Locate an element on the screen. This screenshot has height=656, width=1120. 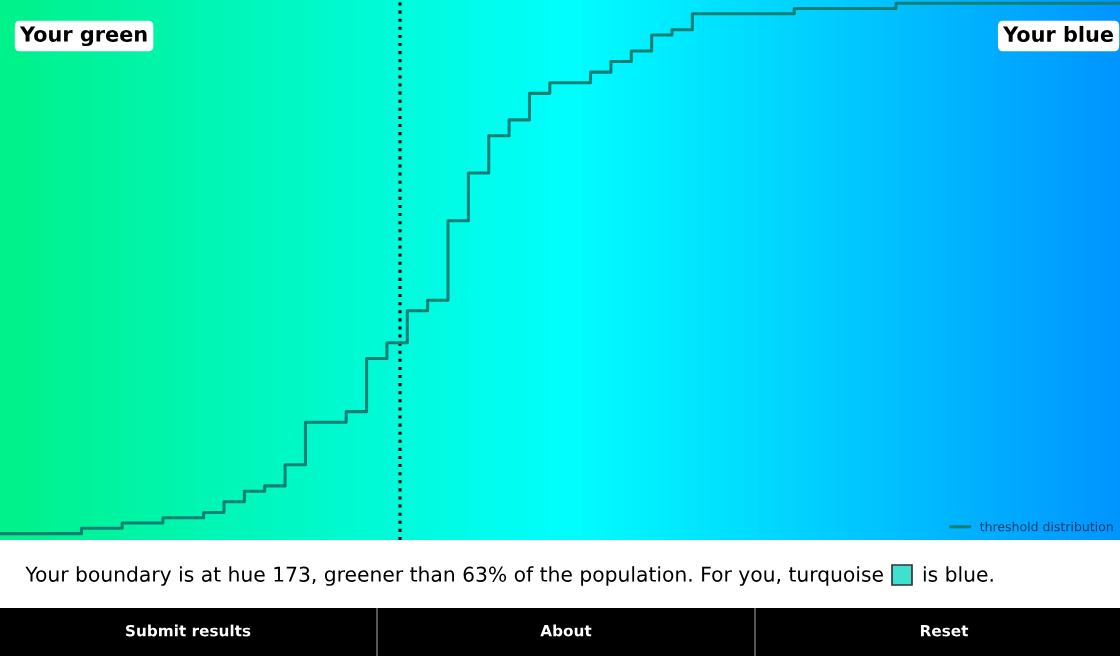
annotation: Your blue is located at coordinates (1057, 34).